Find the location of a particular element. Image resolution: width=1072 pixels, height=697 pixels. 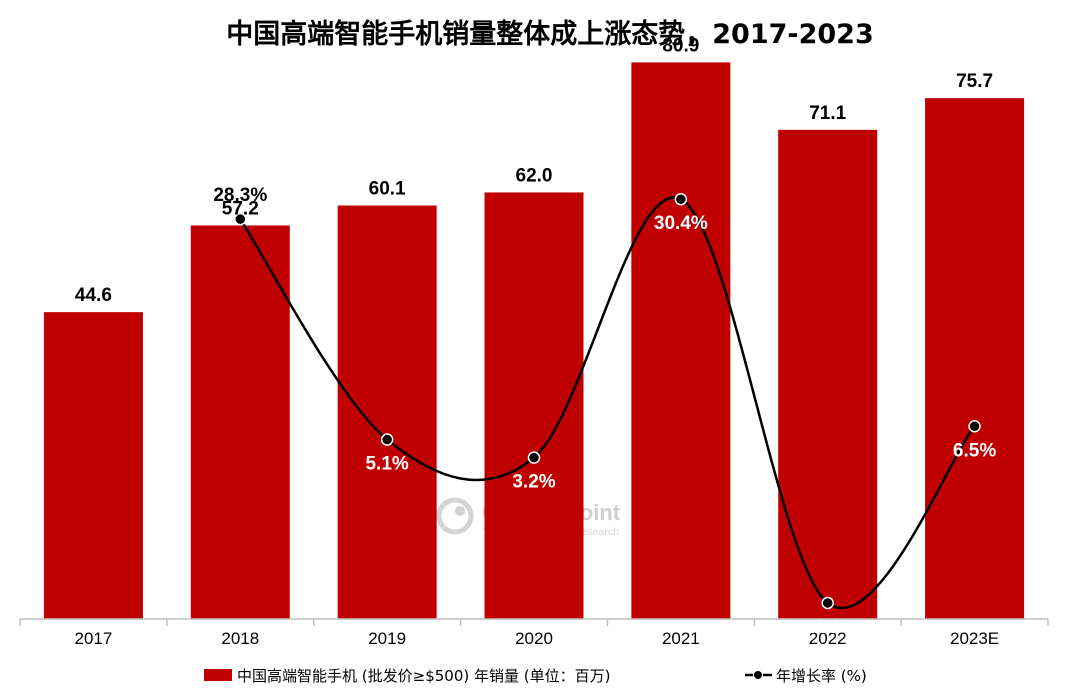

watermark-logo-icon is located at coordinates (455, 516).